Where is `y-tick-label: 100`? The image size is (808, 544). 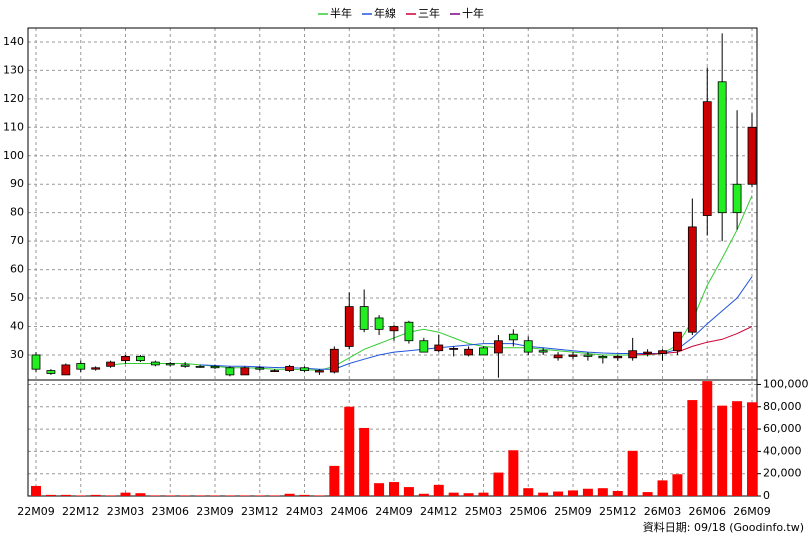 y-tick-label: 100 is located at coordinates (13, 155).